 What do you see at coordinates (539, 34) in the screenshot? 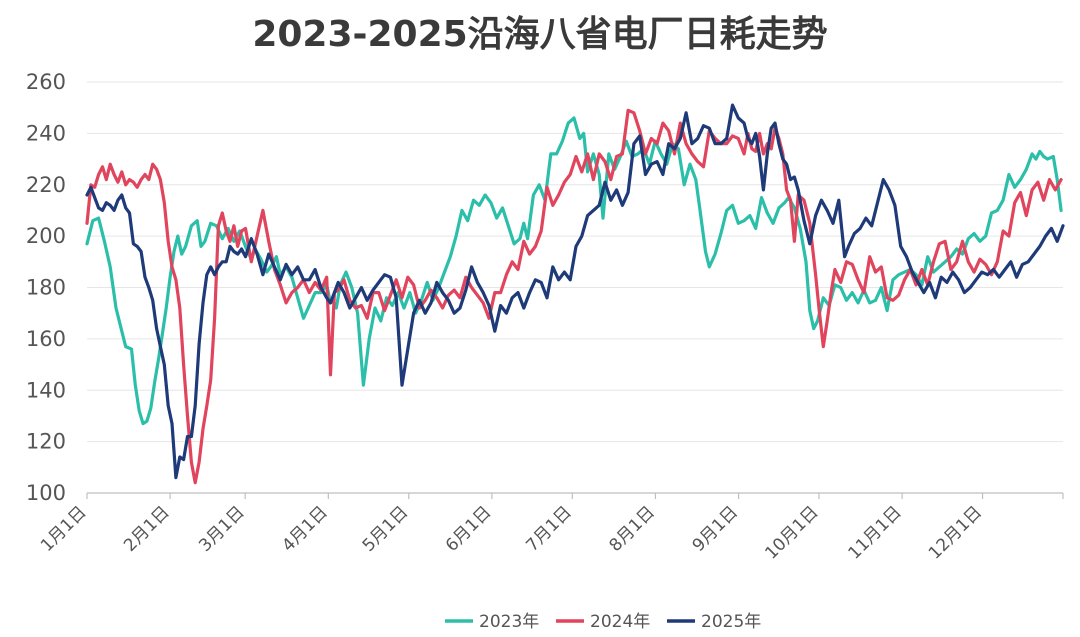
I see `chart-title: 2023-2025沿海八省电厂日耗走势` at bounding box center [539, 34].